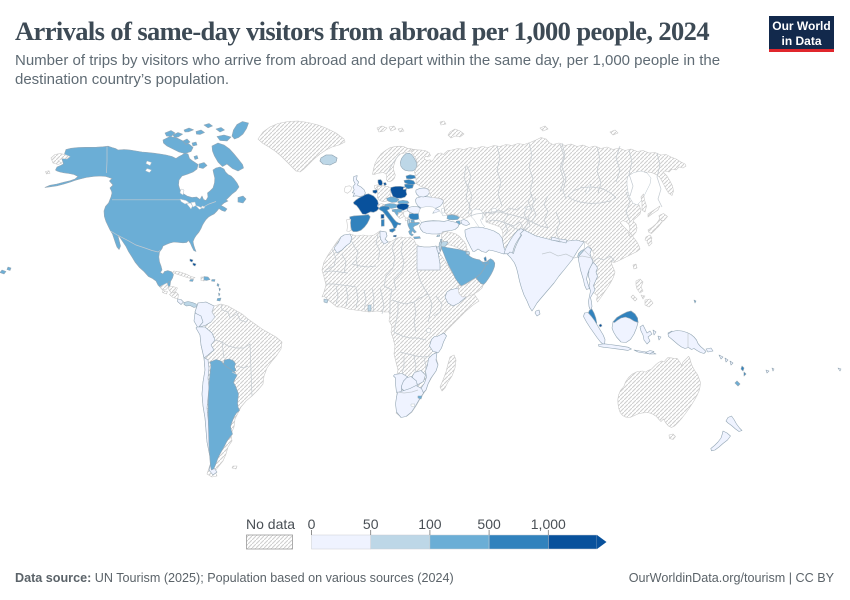 The width and height of the screenshot is (850, 600). What do you see at coordinates (312, 524) in the screenshot?
I see `svg-text: 0` at bounding box center [312, 524].